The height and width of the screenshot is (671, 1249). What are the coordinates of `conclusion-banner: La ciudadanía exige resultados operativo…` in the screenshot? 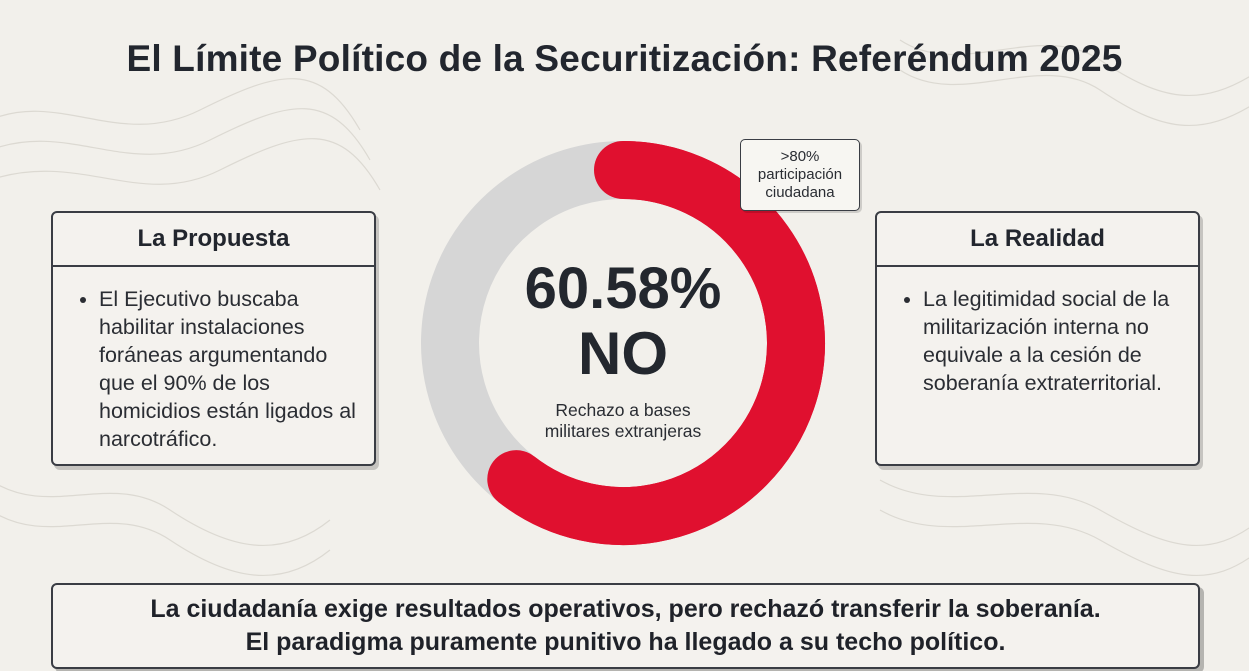 It's located at (625, 626).